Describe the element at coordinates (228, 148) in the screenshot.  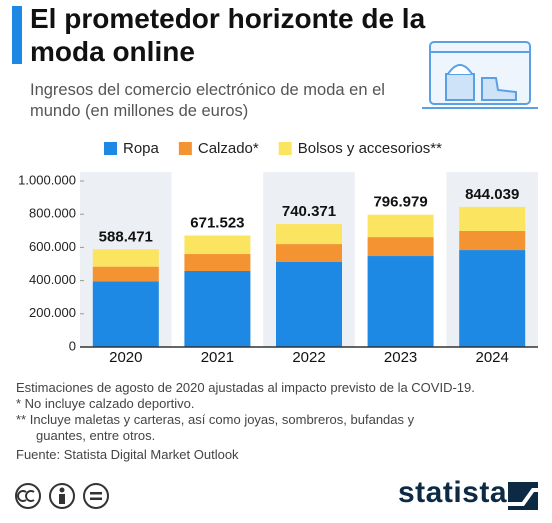
I see `legend-label: Calzado*` at that location.